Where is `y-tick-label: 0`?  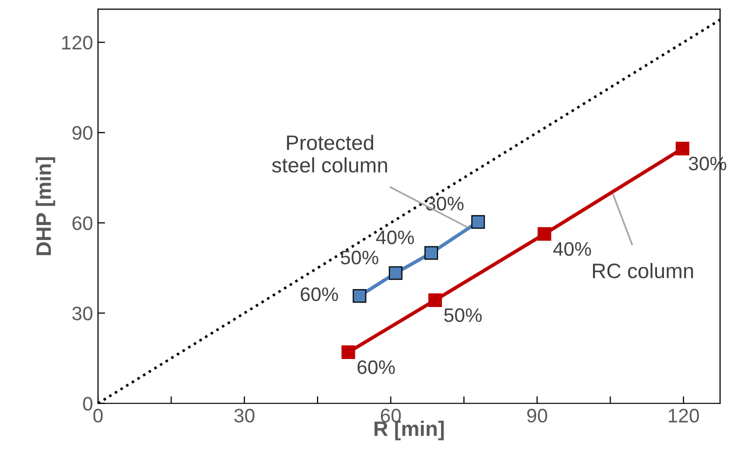
y-tick-label: 0 is located at coordinates (87, 403).